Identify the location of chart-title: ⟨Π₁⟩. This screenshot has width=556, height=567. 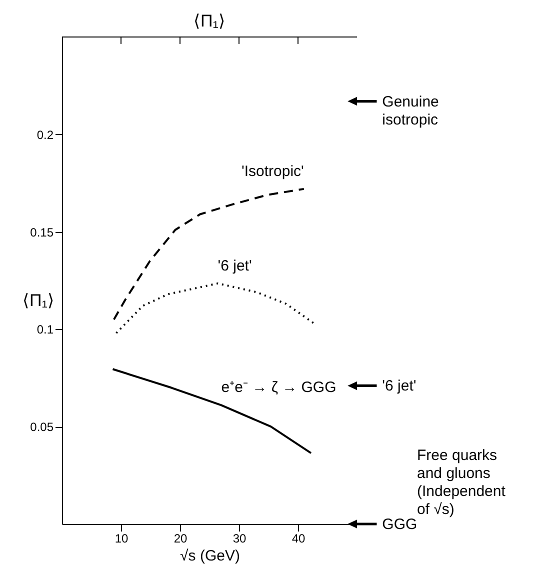
(209, 21).